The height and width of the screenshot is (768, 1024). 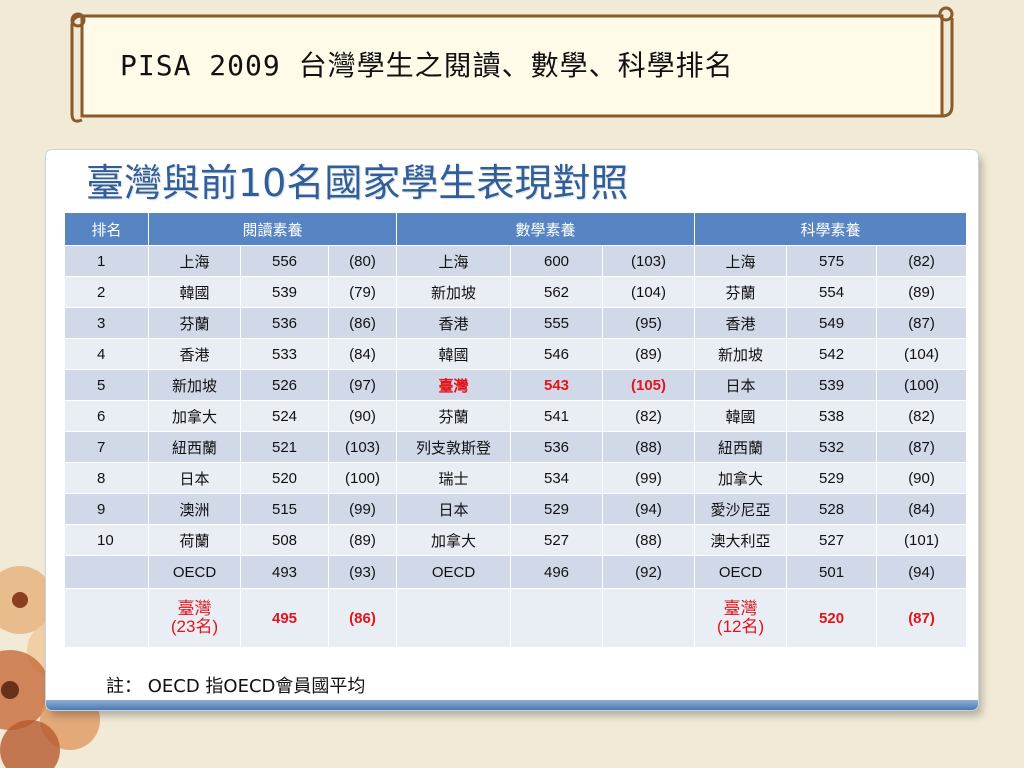 What do you see at coordinates (284, 572) in the screenshot?
I see `table-cell: 493` at bounding box center [284, 572].